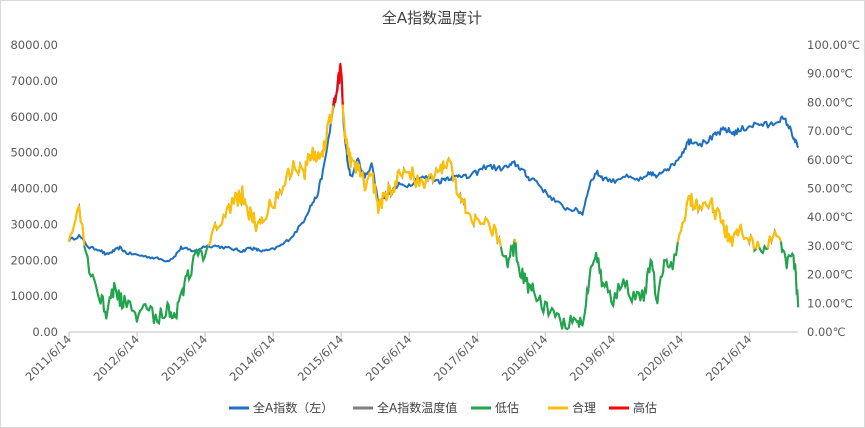 This screenshot has width=865, height=428. I want to click on legend-label: 高估, so click(645, 407).